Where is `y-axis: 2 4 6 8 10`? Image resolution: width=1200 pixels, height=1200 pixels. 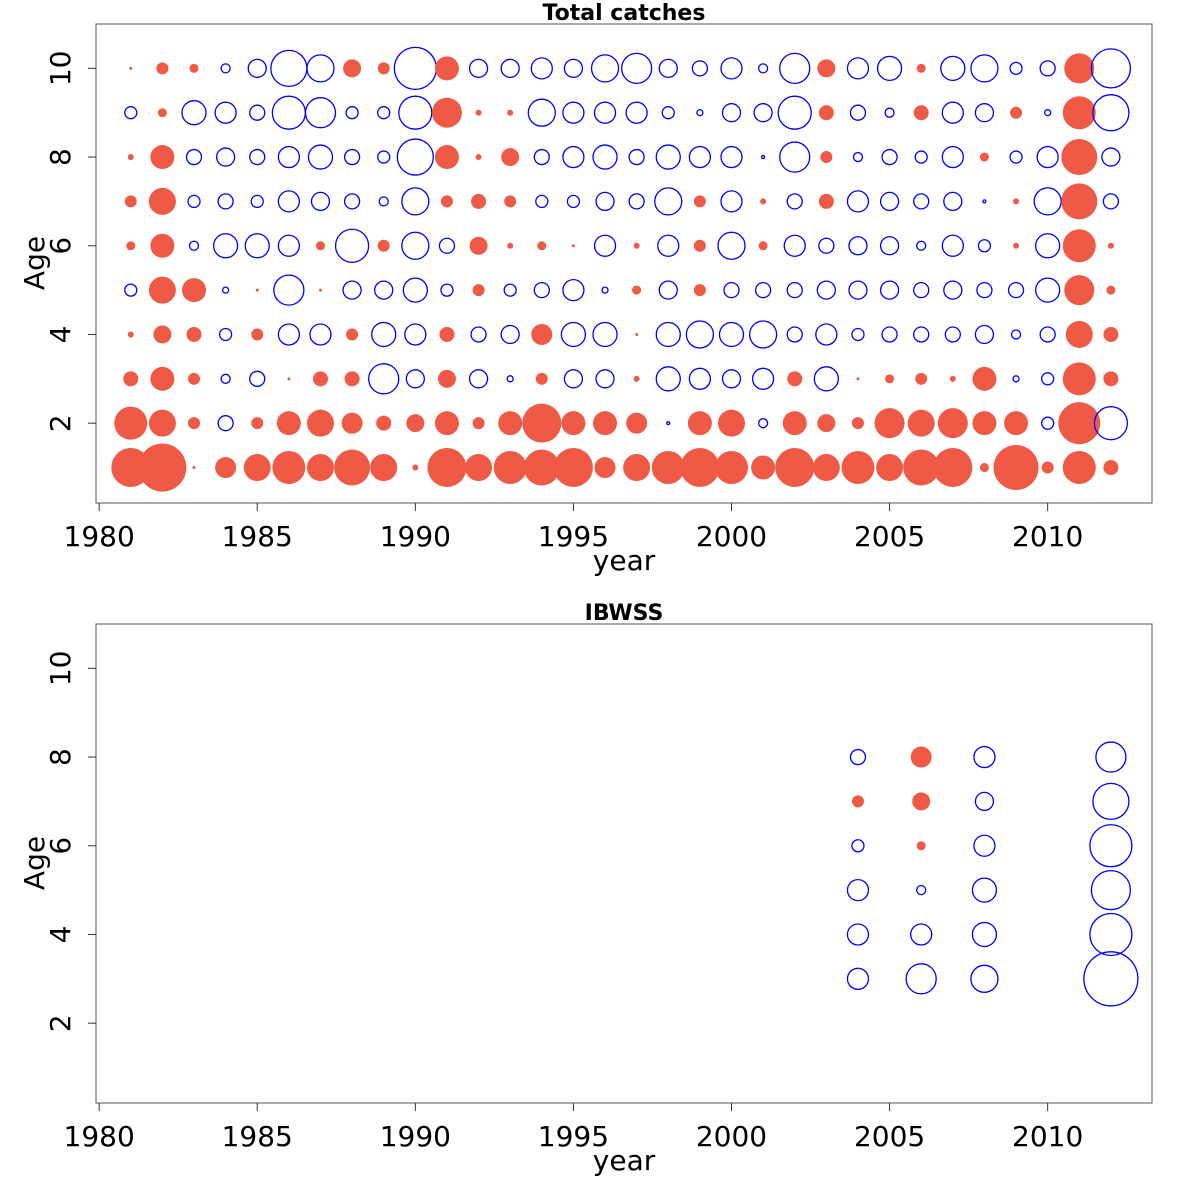 y-axis: 2 4 6 8 10 is located at coordinates (70, 241).